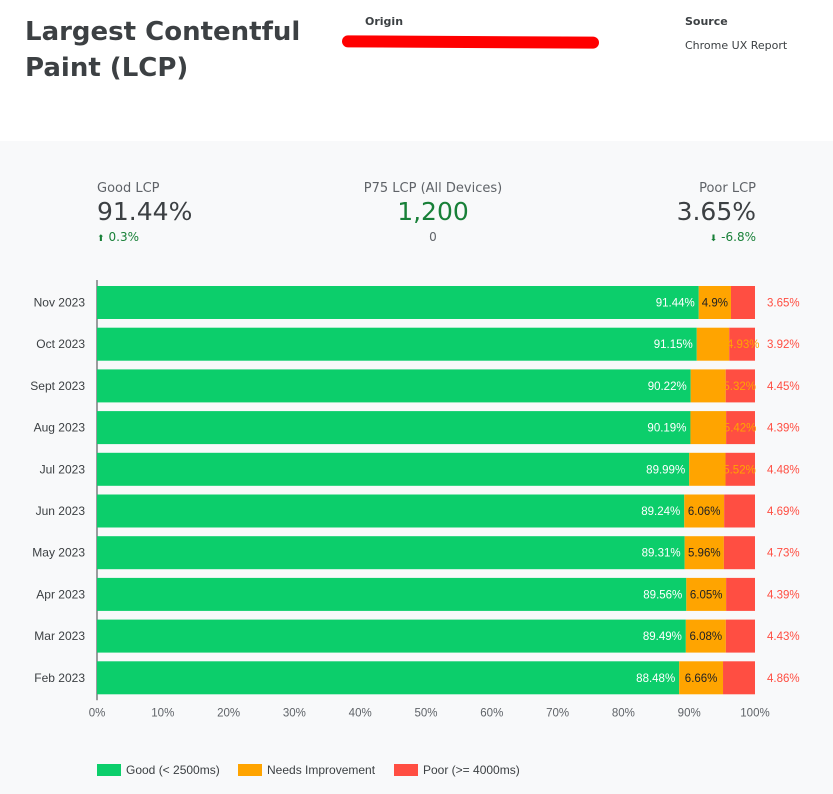 The image size is (833, 794). I want to click on good-value-label: 88.48%, so click(655, 679).